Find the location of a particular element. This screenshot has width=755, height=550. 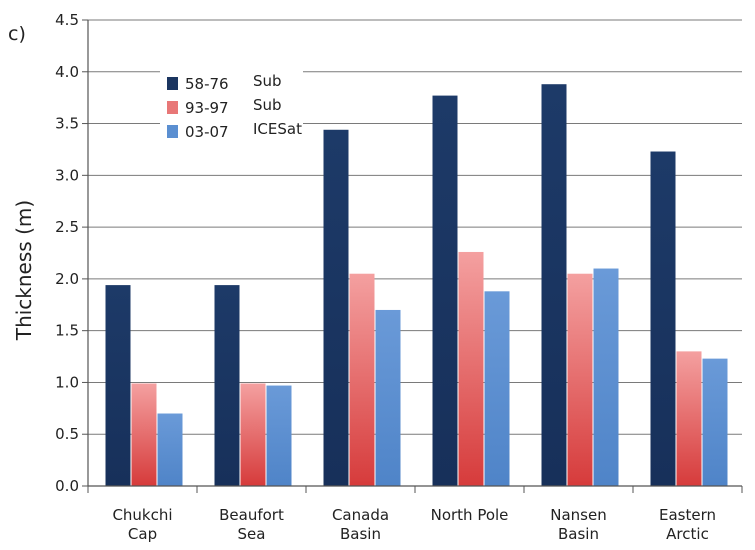

legend-series-source: ICESat is located at coordinates (277, 129).